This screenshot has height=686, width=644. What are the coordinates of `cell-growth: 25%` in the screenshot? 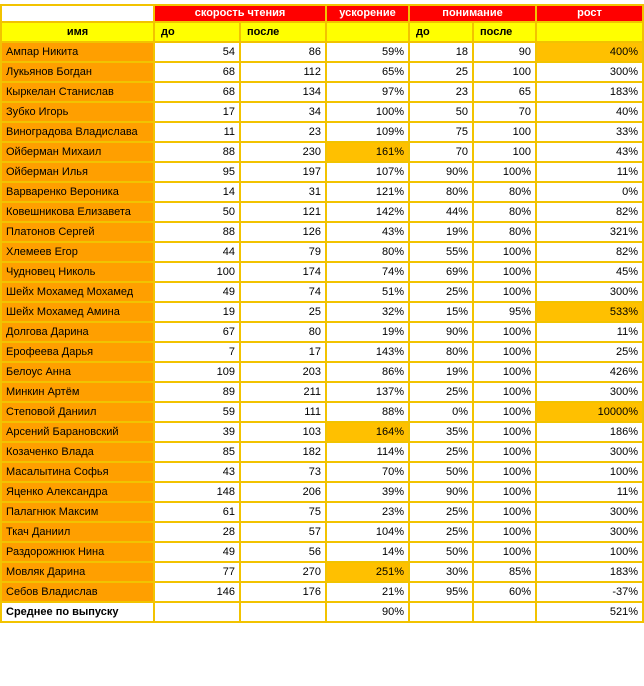 It's located at (589, 352).